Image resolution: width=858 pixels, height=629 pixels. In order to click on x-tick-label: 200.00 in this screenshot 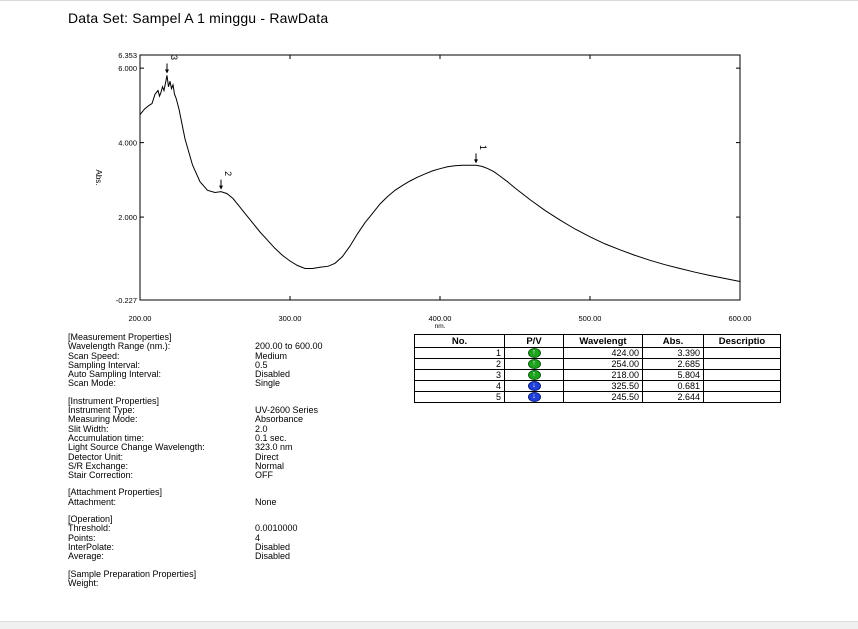, I will do `click(140, 318)`.